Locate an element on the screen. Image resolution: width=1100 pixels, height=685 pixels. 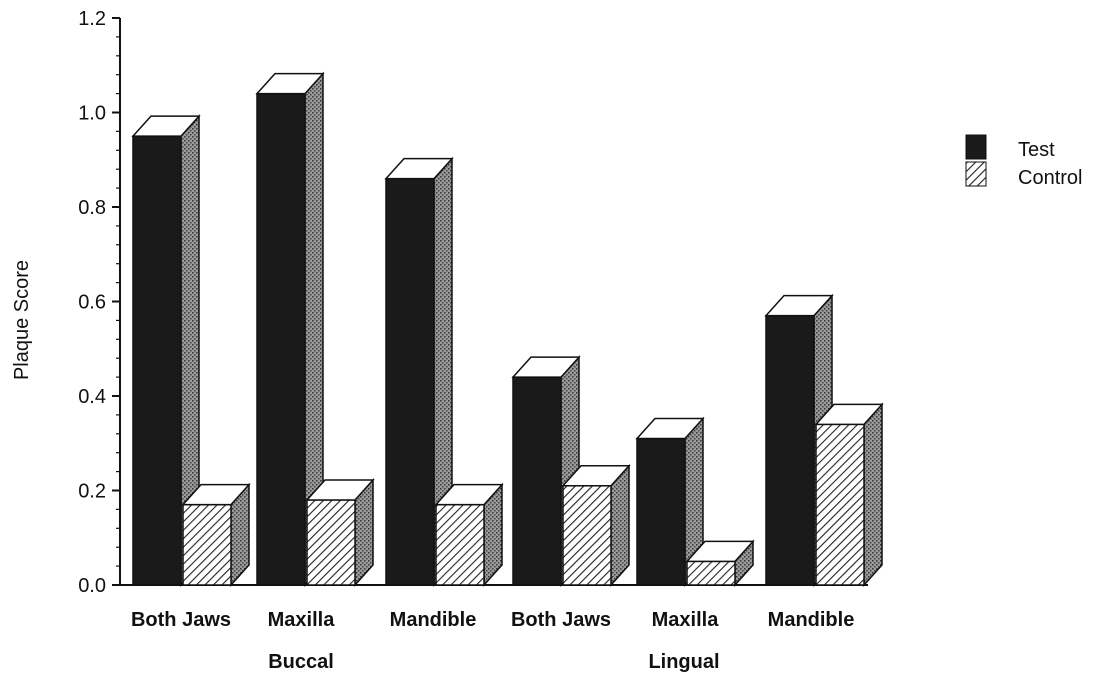
y-axis-label: Plaque Score is located at coordinates (22, 320).